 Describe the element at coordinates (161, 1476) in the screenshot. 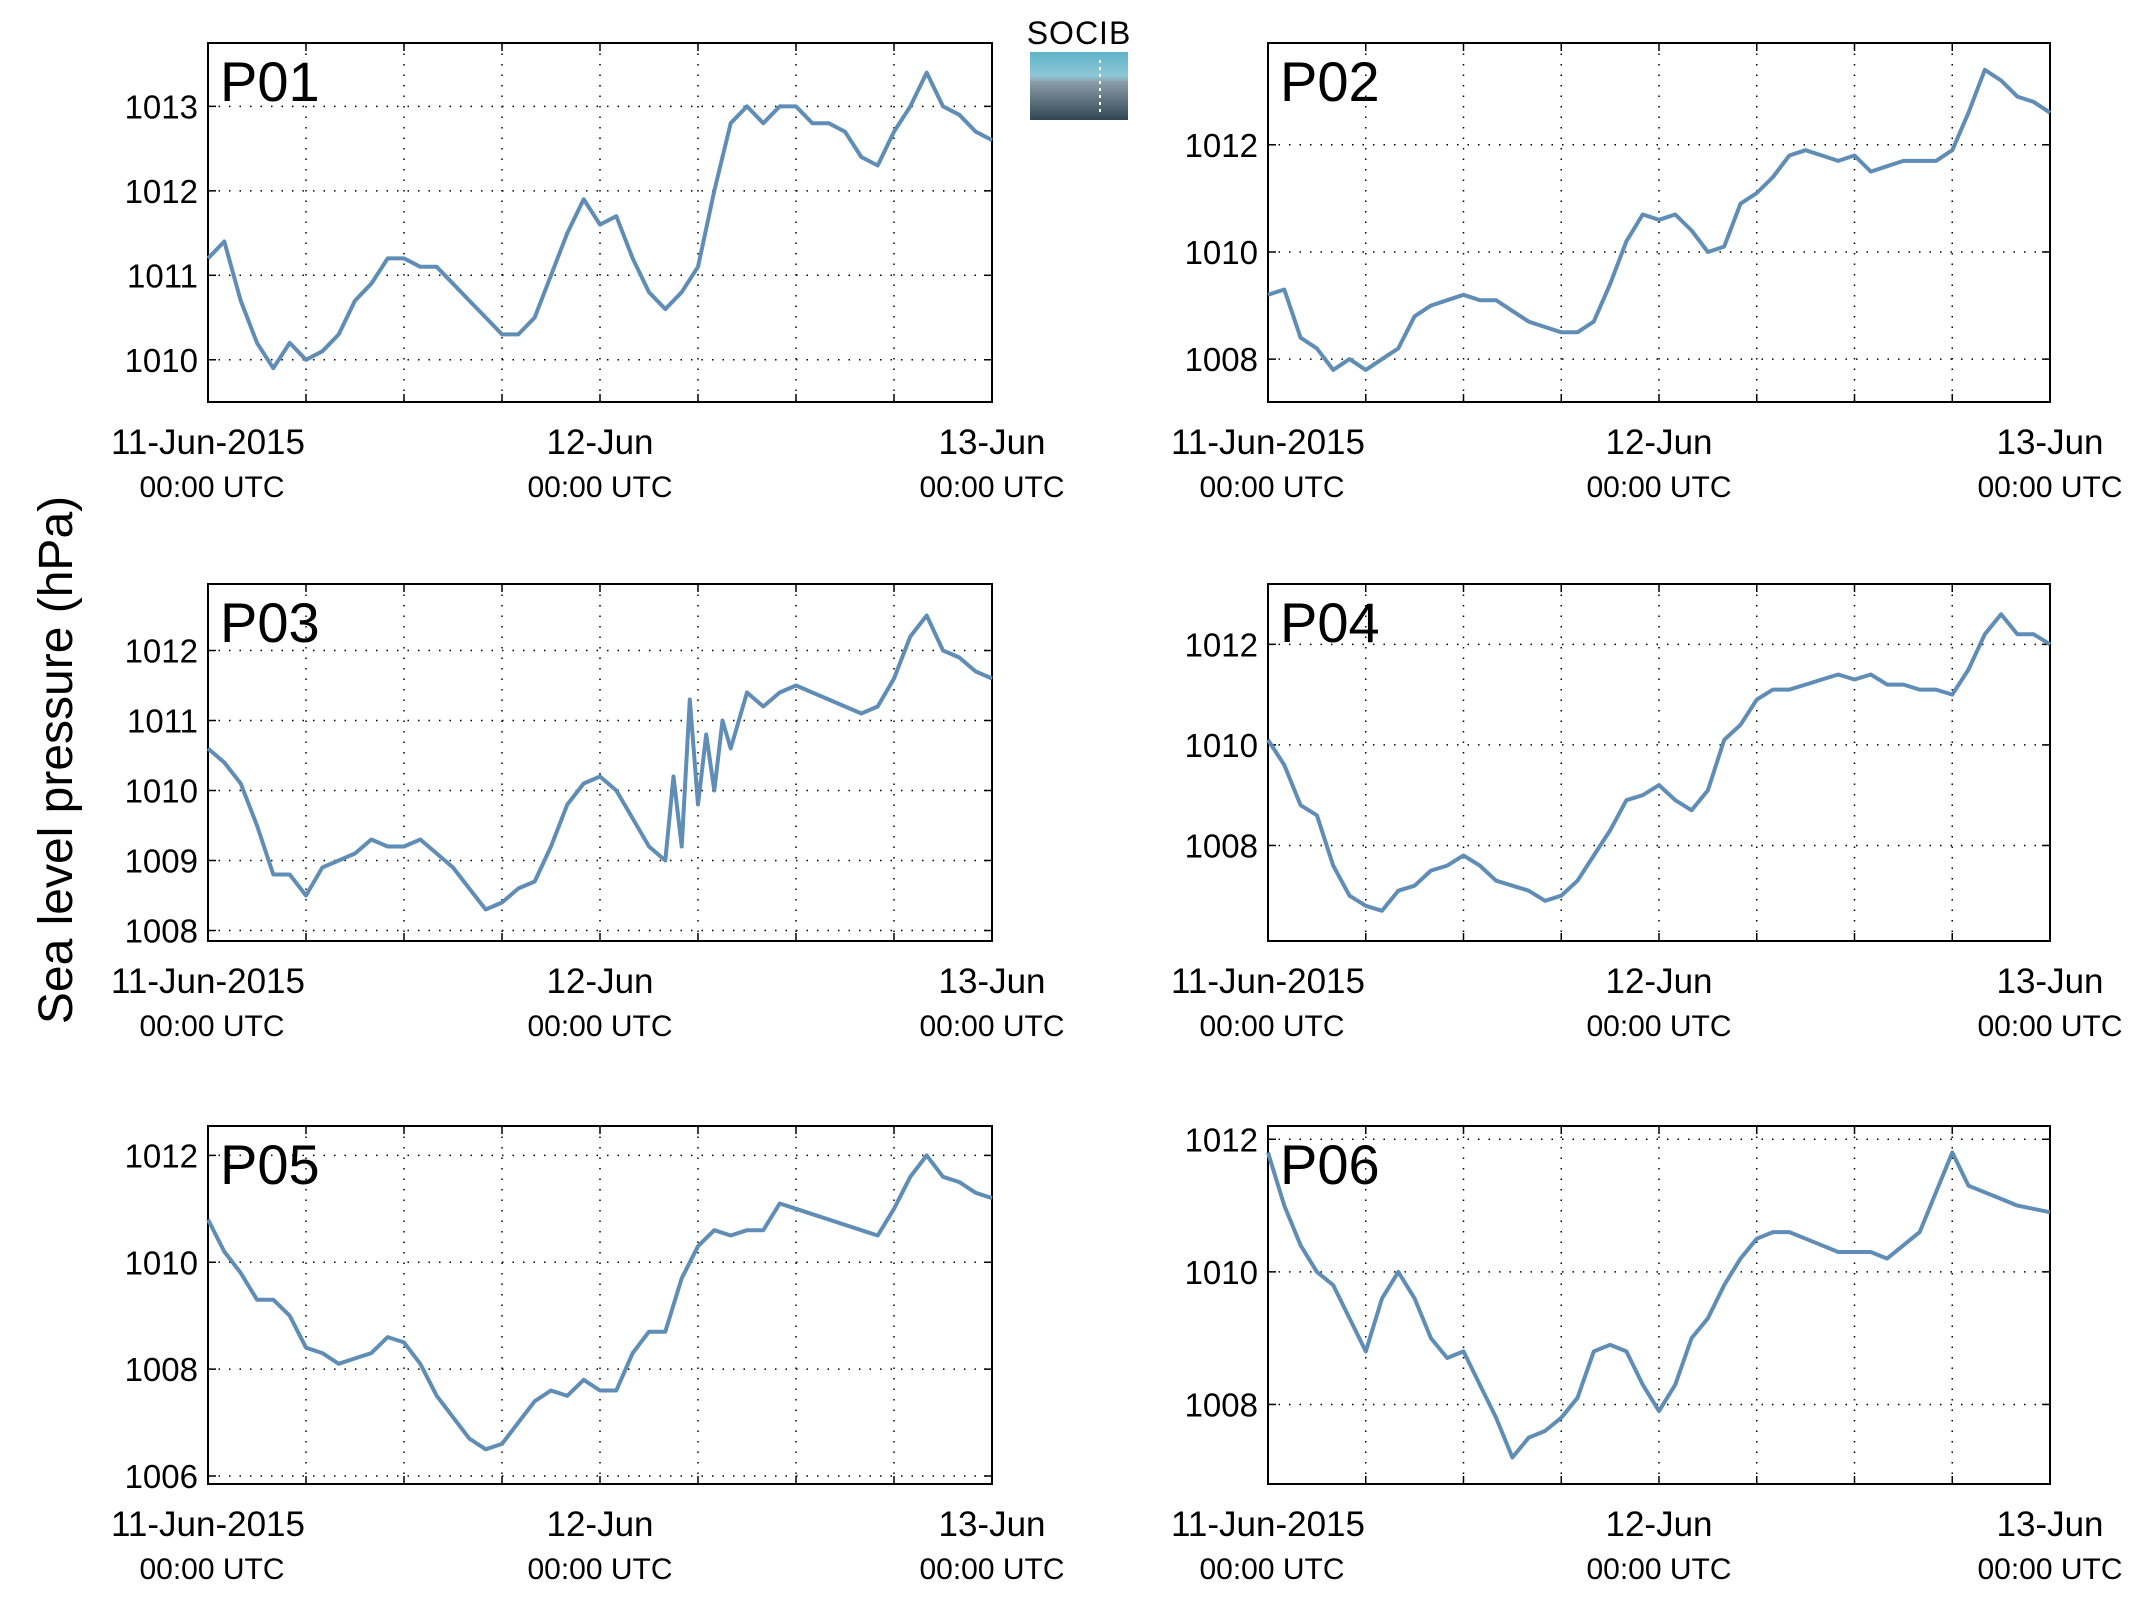

I see `y-tick-label: 1006` at that location.